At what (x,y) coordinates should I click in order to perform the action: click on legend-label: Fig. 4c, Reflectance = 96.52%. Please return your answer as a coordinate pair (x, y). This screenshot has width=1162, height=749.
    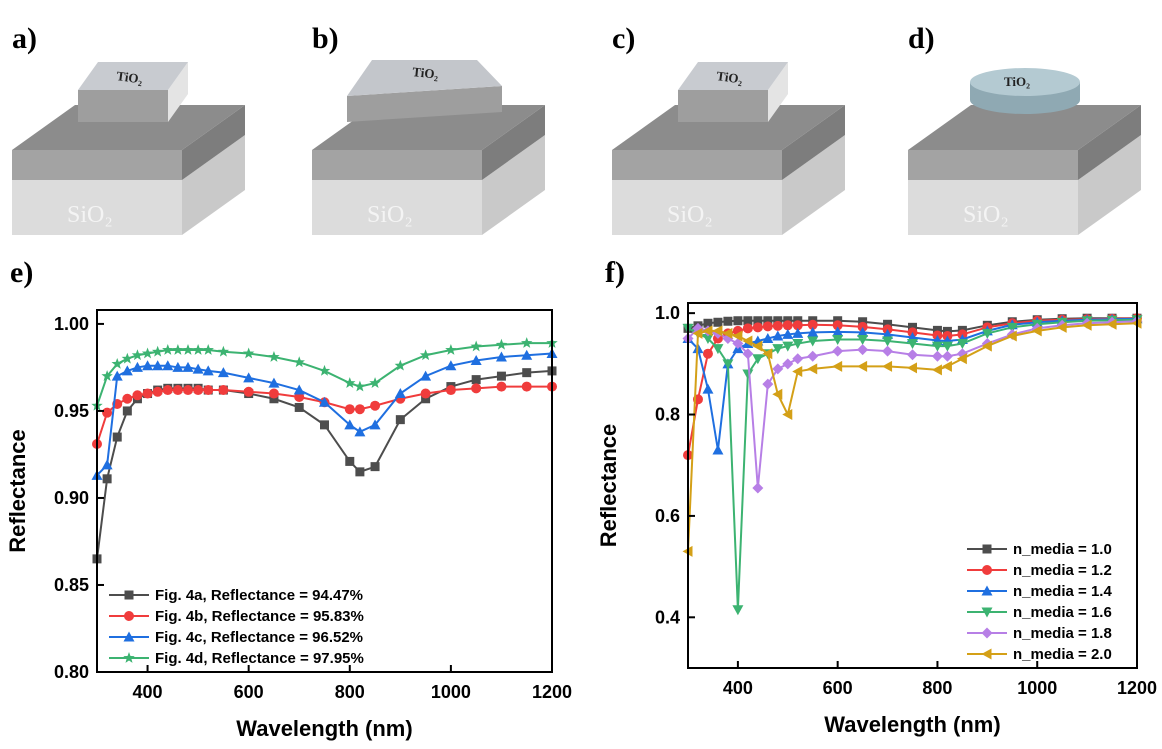
    Looking at the image, I should click on (259, 637).